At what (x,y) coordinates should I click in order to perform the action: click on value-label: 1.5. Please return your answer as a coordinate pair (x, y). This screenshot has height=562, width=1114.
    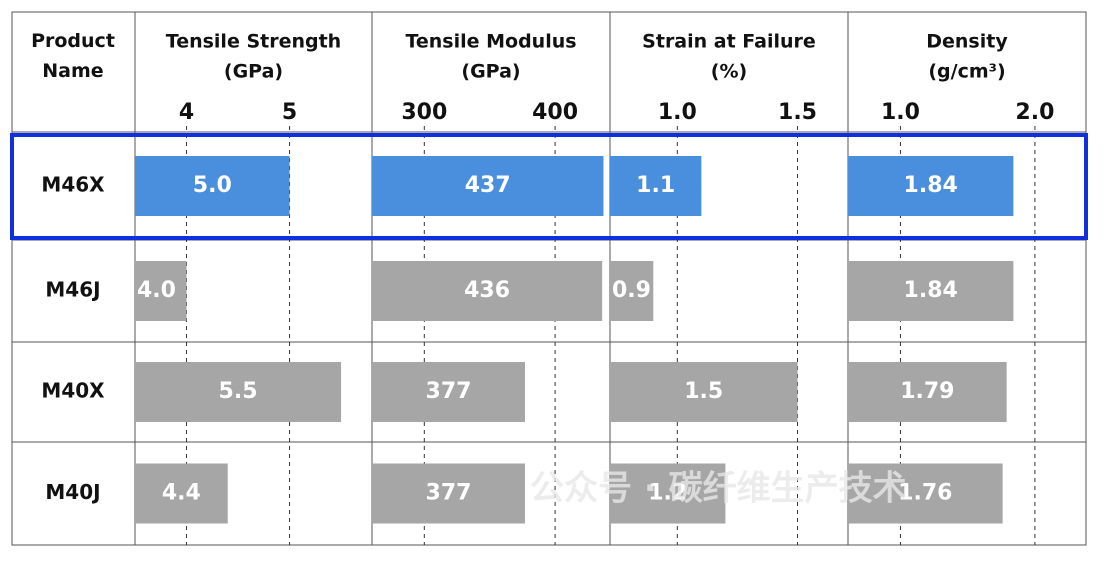
    Looking at the image, I should click on (703, 391).